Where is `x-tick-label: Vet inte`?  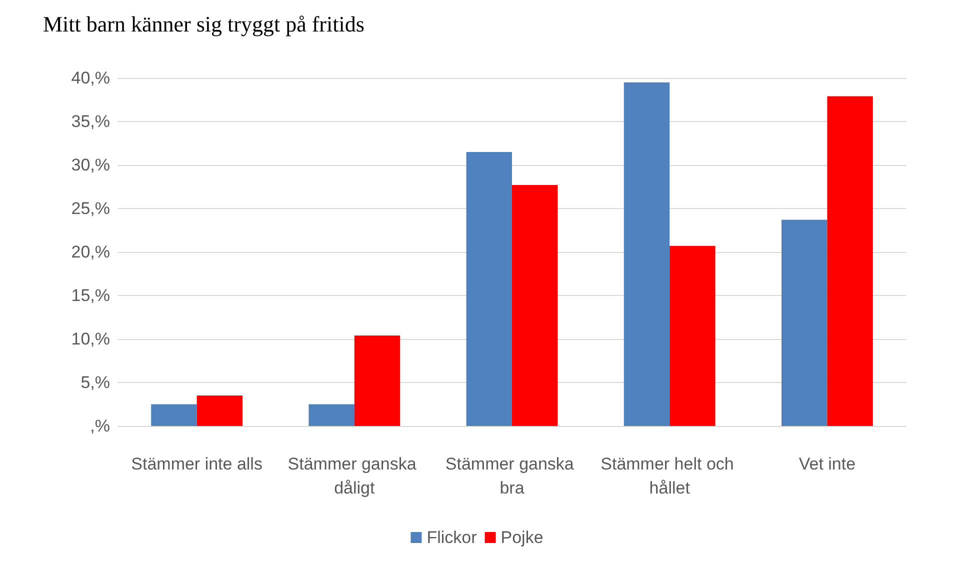
x-tick-label: Vet inte is located at coordinates (827, 464).